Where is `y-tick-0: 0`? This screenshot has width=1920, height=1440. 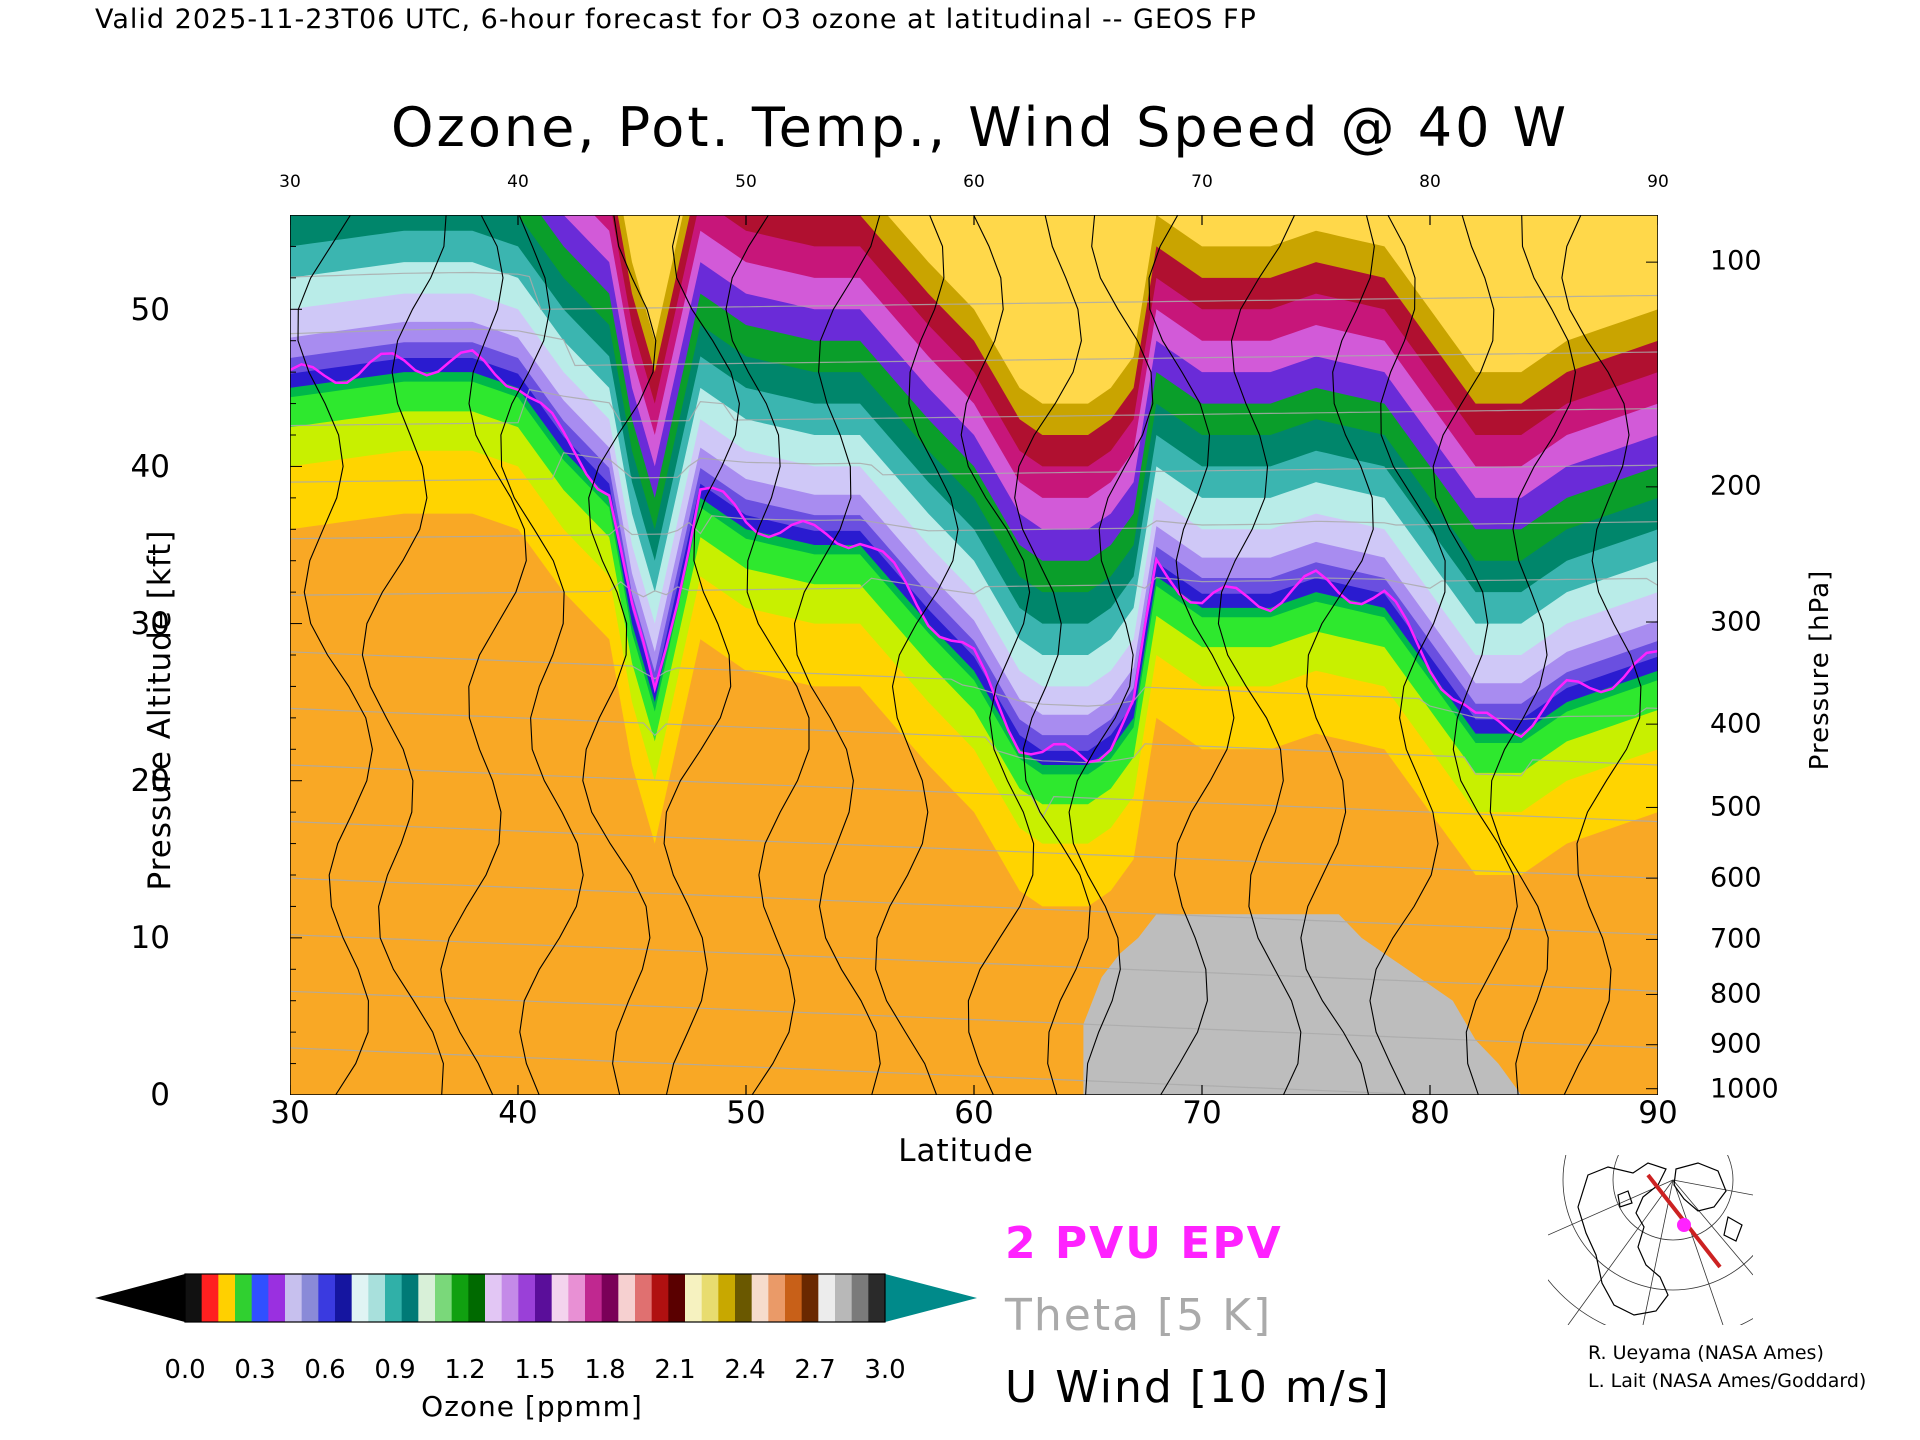 y-tick-0: 0 is located at coordinates (160, 1095).